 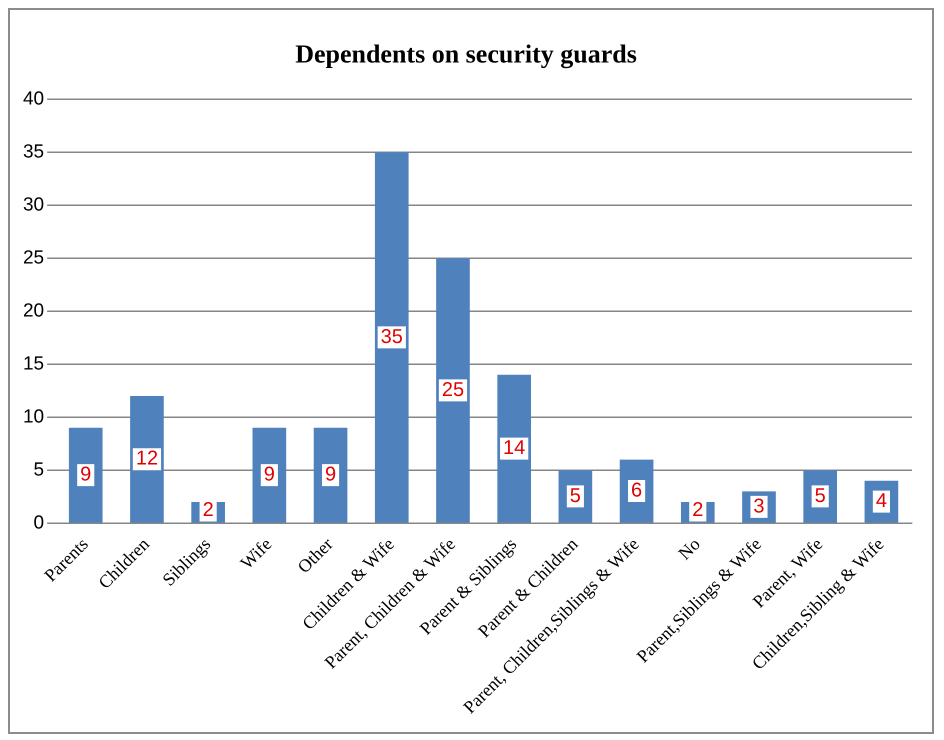 I want to click on y-tick-label: 10, so click(x=33, y=417).